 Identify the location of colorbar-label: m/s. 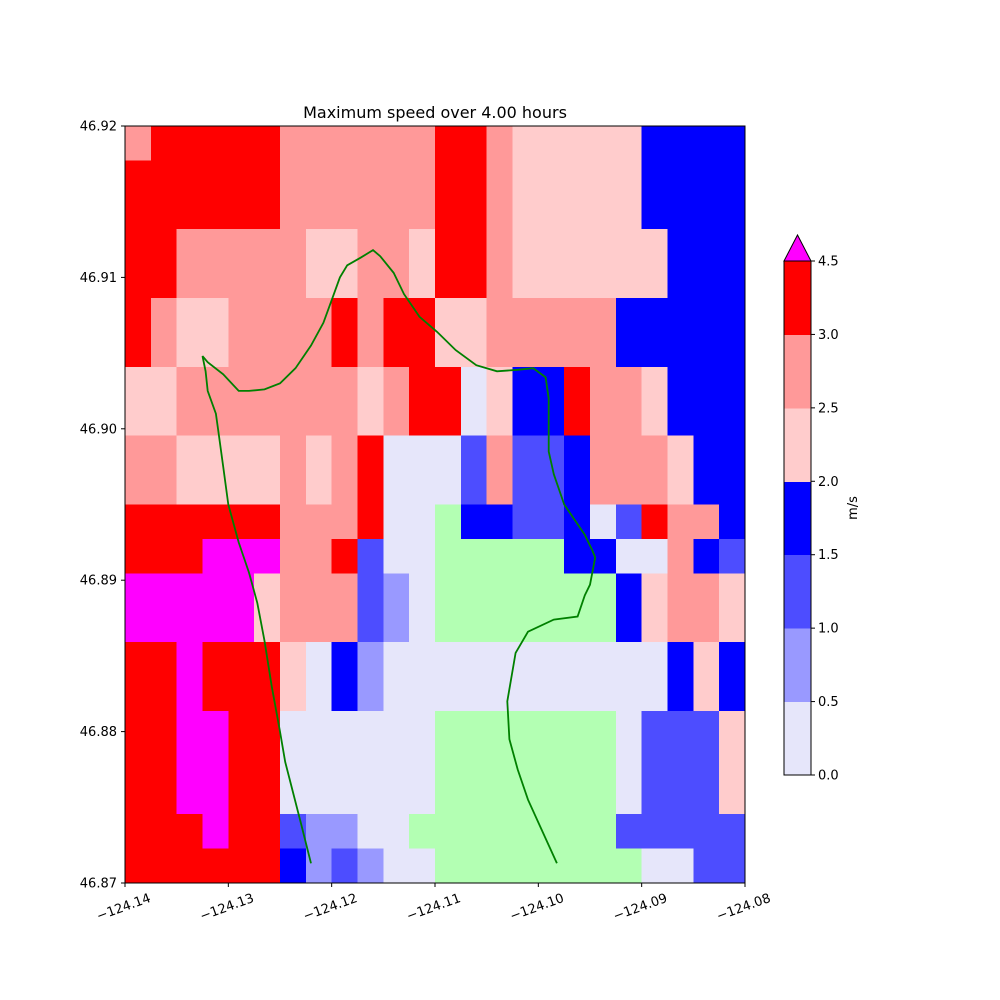
(853, 508).